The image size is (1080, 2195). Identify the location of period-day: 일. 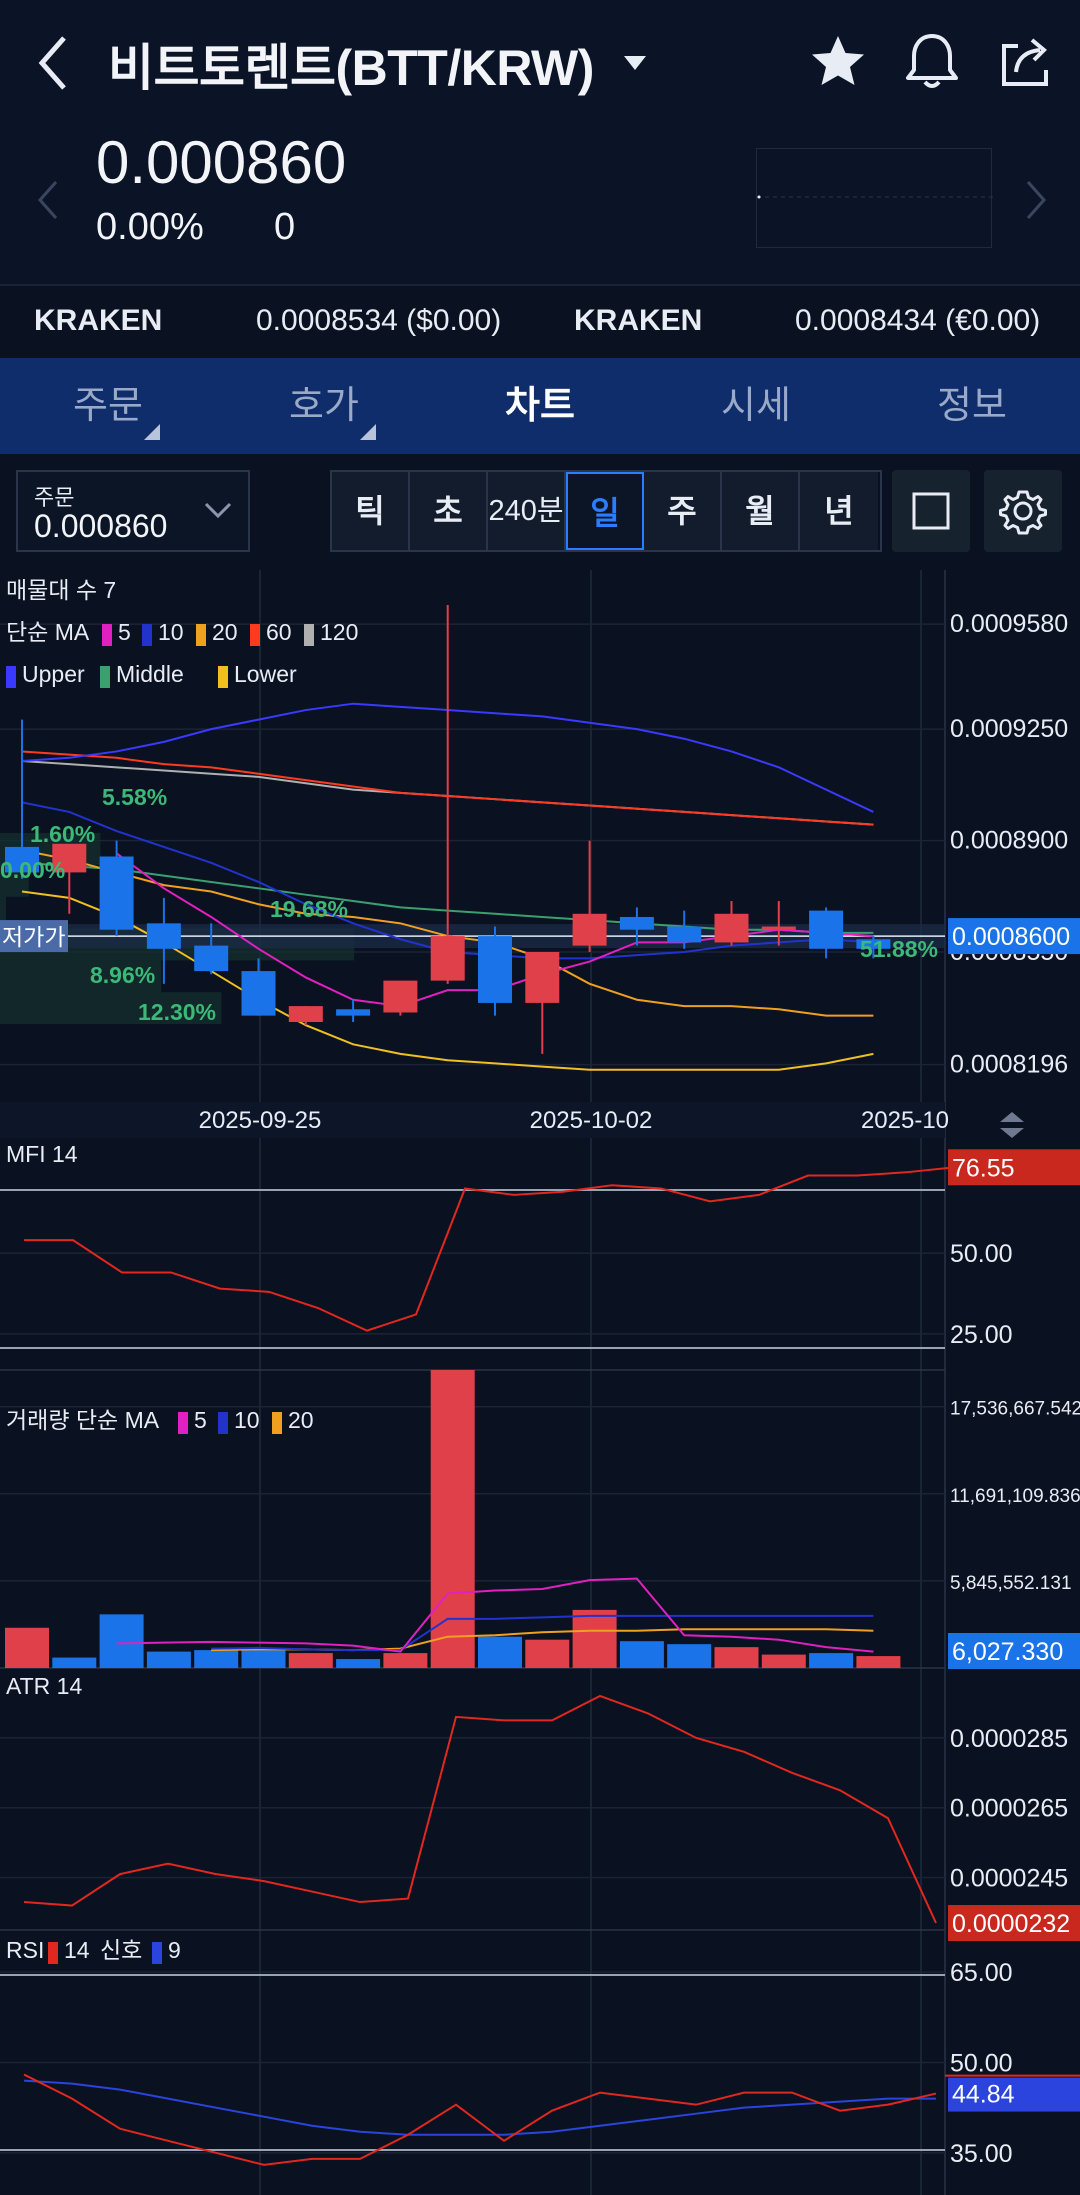
(605, 511).